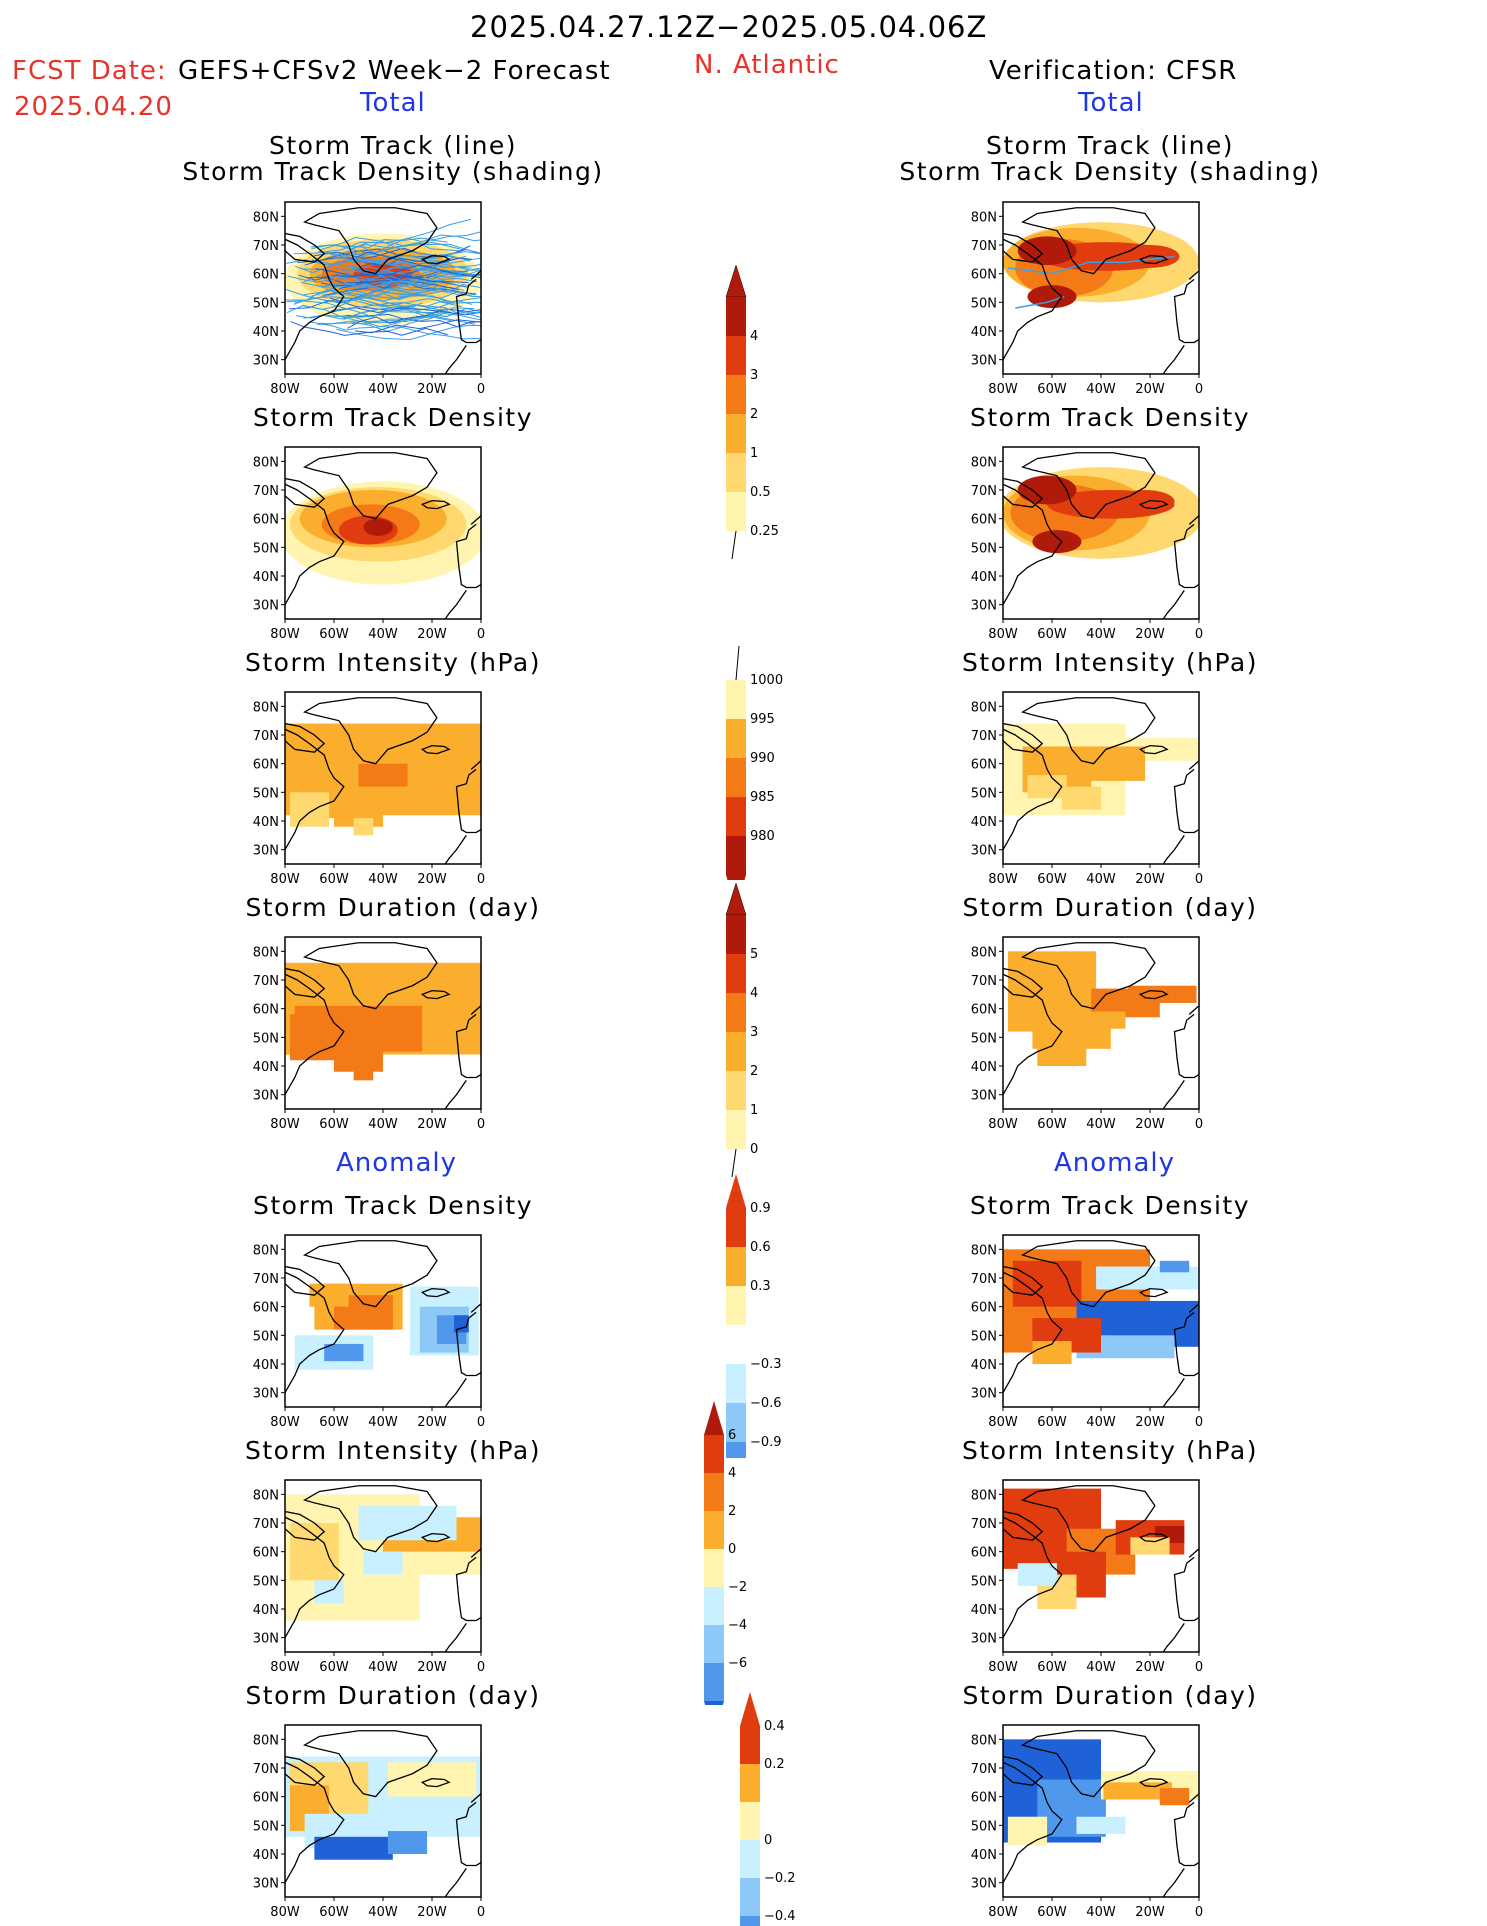  What do you see at coordinates (737, 1663) in the screenshot?
I see `colorbar-label: −6` at bounding box center [737, 1663].